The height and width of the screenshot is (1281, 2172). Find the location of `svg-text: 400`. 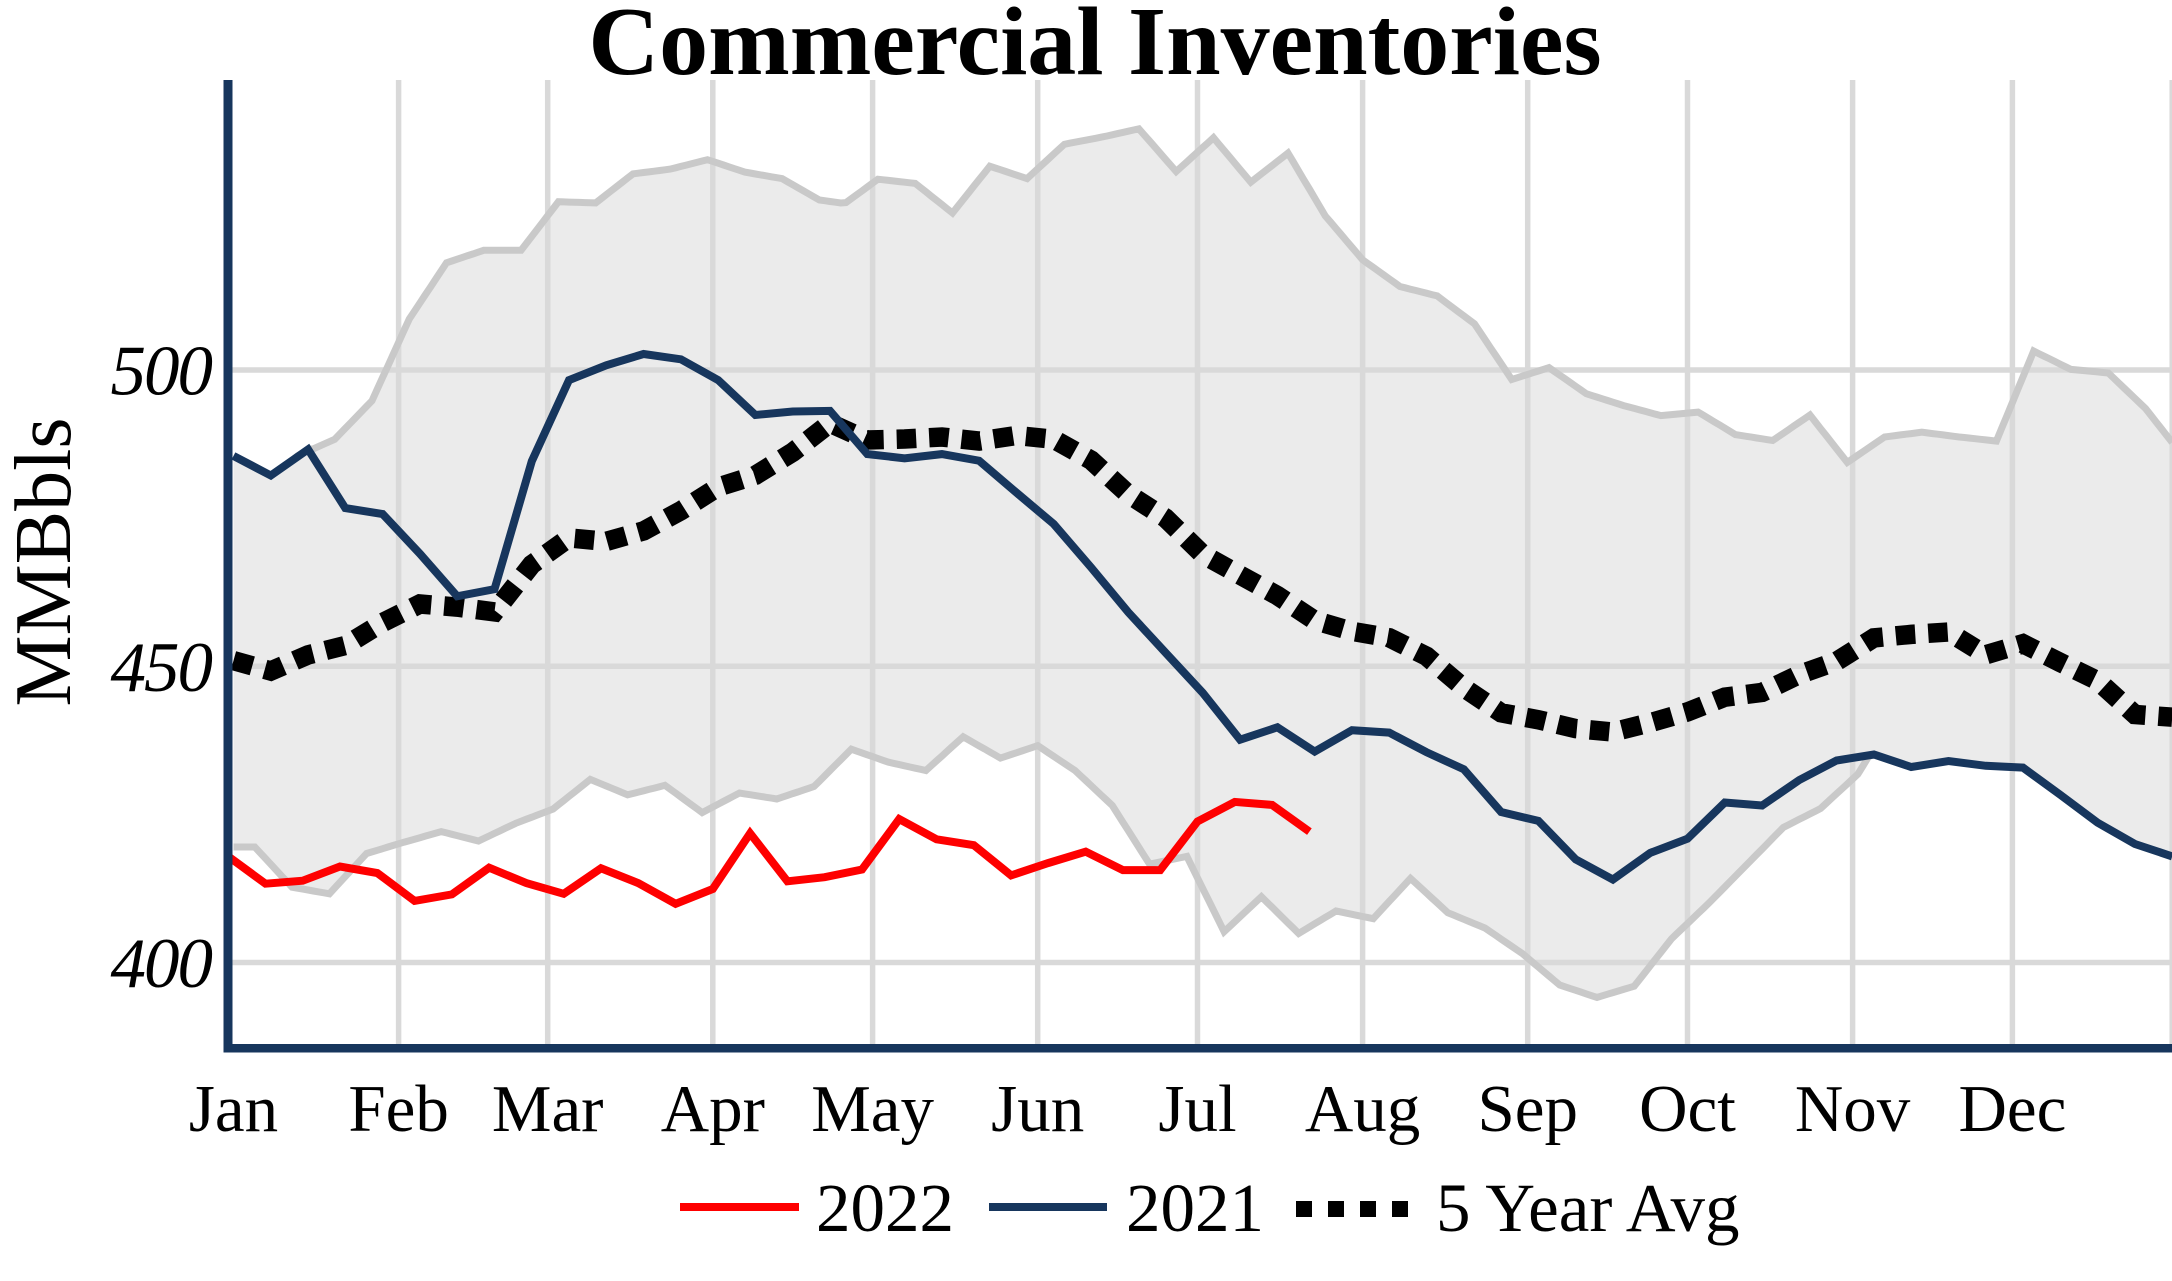

svg-text: 400 is located at coordinates (162, 964).